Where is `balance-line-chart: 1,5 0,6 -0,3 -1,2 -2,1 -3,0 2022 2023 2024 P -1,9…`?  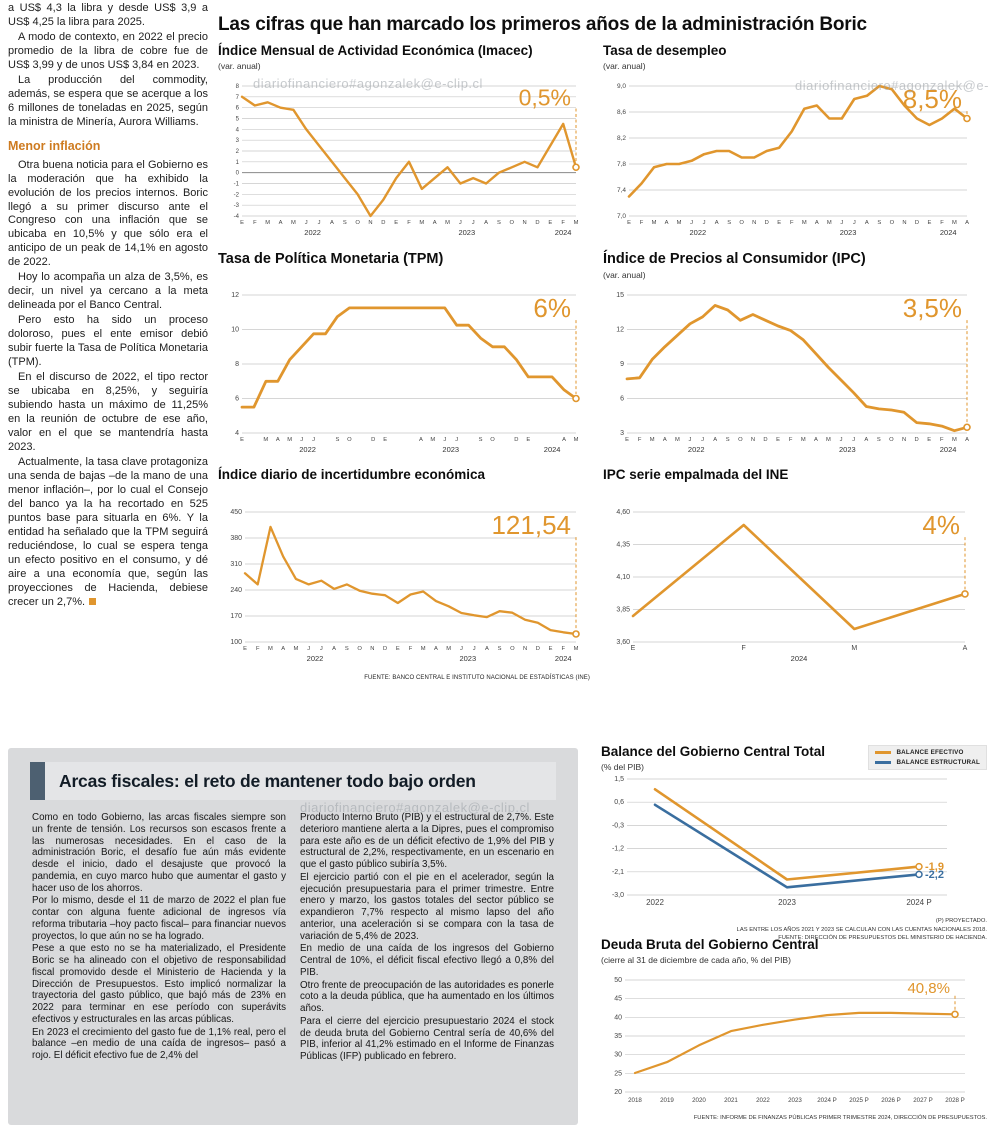 balance-line-chart: 1,5 0,6 -0,3 -1,2 -2,1 -3,0 2022 2023 2024 P -1,9… is located at coordinates (779, 841).